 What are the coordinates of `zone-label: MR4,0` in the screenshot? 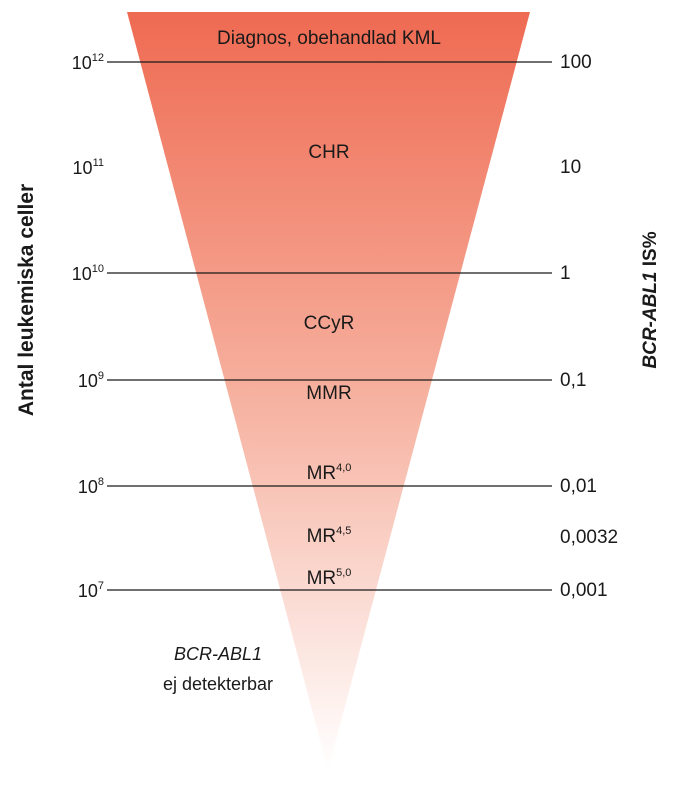 It's located at (329, 473).